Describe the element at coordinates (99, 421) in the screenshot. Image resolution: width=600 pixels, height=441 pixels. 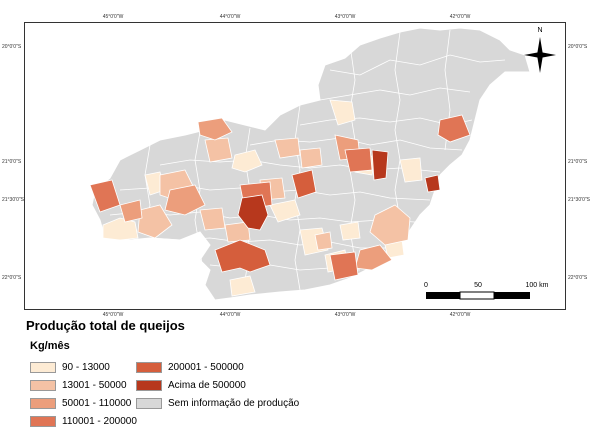
I see `legend-label: 110001 - 200000` at that location.